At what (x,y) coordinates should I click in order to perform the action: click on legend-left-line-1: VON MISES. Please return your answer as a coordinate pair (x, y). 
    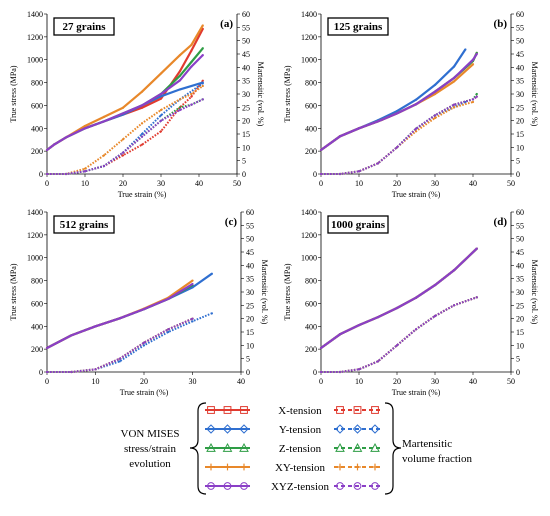
    Looking at the image, I should click on (150, 434).